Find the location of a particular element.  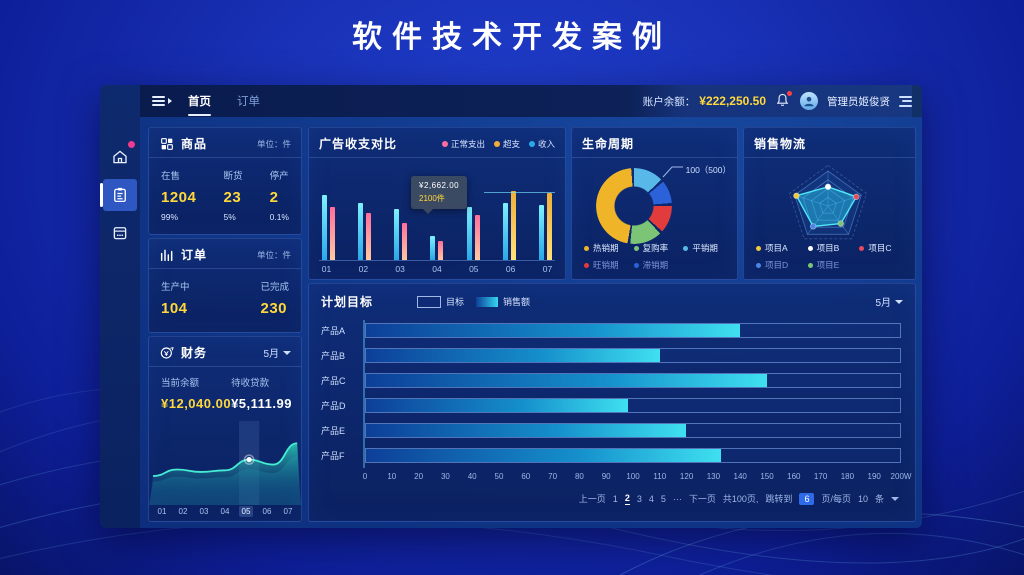

ad-x-label: 01 is located at coordinates (326, 269).